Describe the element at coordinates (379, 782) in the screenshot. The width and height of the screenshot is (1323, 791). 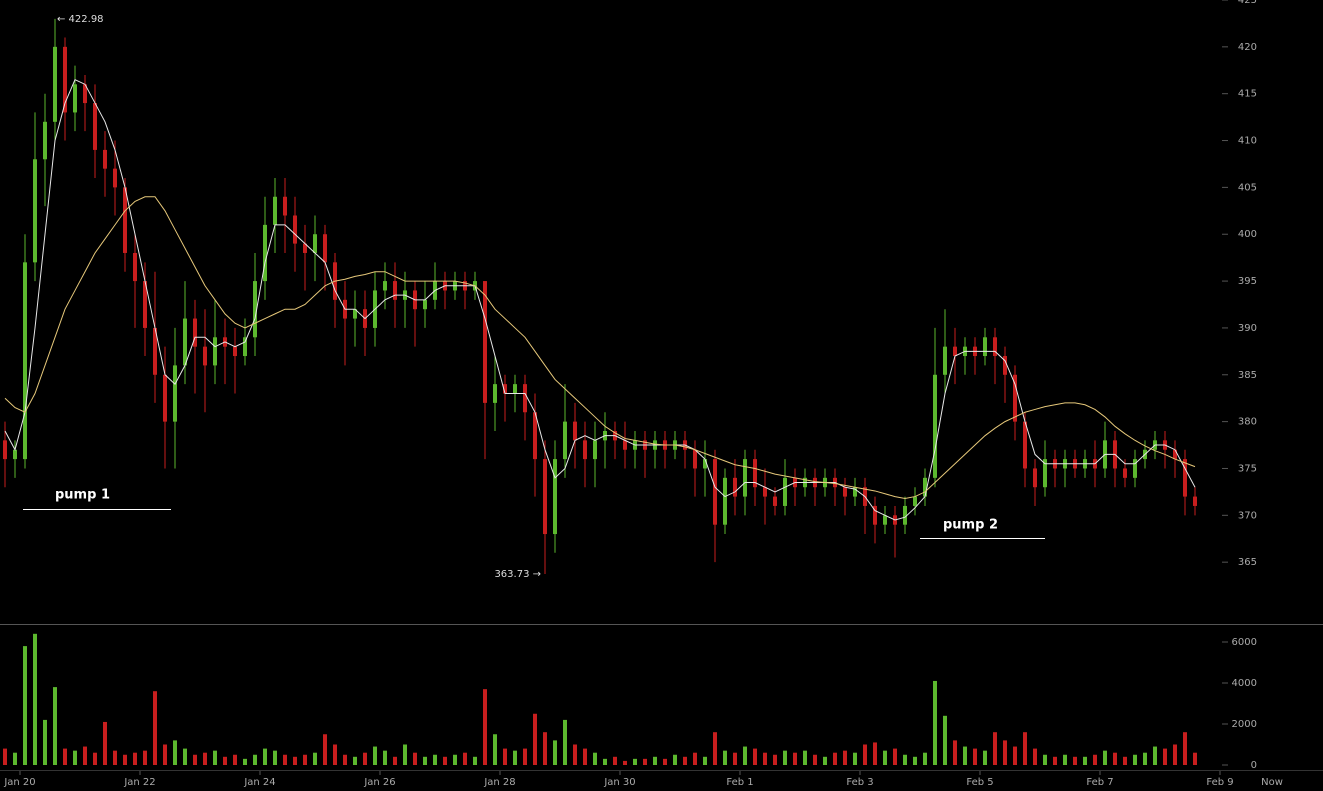
I see `x-tick-label: Jan 26` at that location.